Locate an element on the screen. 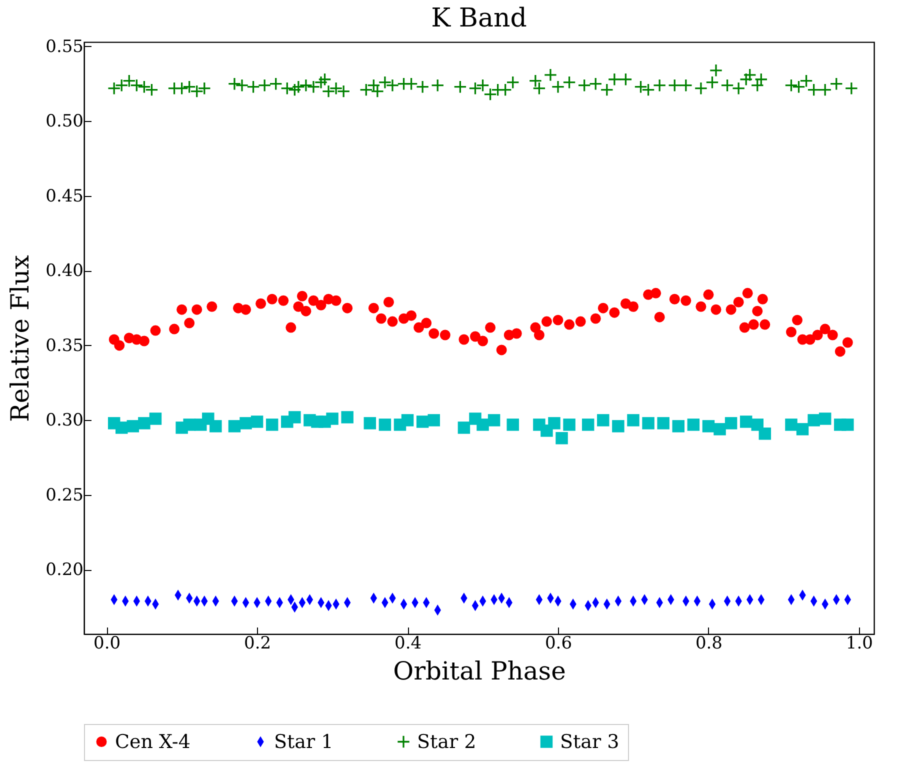 This screenshot has height=762, width=917. legend-label: Star 1 is located at coordinates (304, 741).